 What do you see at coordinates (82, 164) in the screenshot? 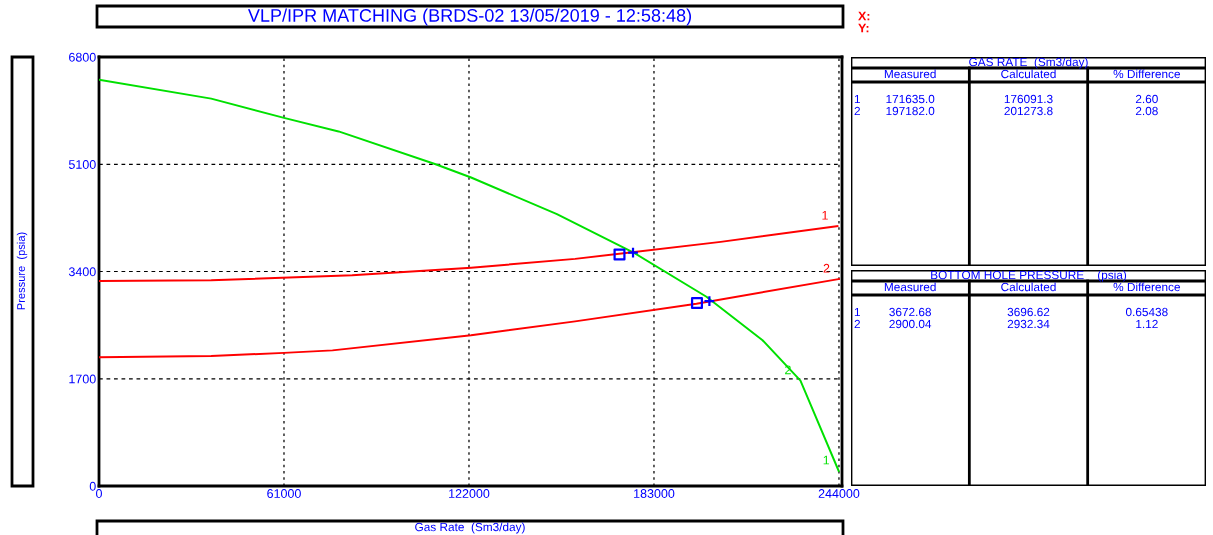
I see `y-tick-label: 5100` at bounding box center [82, 164].